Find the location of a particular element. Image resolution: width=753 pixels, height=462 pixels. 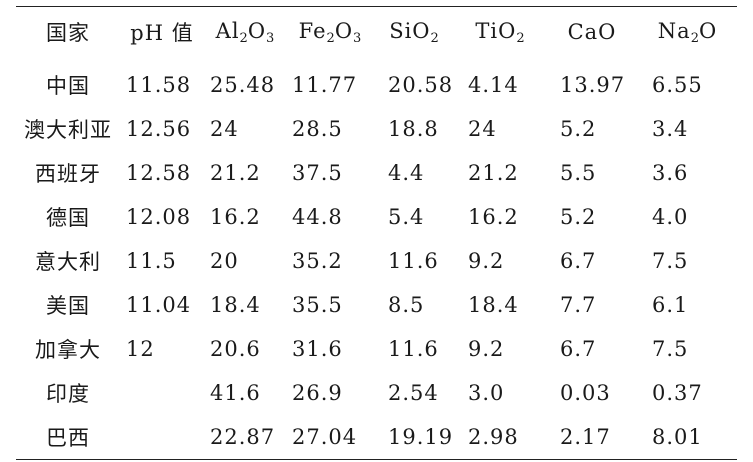

value-cell-ph: 11.04 is located at coordinates (159, 305).